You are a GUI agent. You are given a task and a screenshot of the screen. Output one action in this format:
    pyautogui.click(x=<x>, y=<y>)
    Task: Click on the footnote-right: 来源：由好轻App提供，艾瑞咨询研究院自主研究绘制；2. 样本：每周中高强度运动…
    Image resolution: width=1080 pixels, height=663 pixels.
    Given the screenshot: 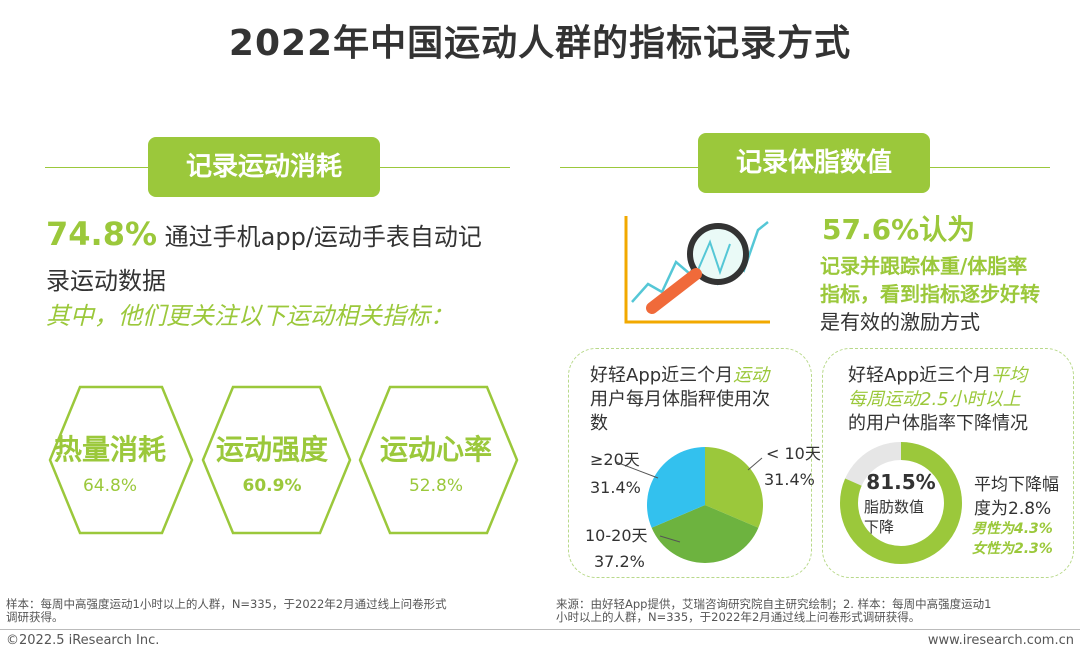 What is the action you would take?
    pyautogui.click(x=816, y=611)
    